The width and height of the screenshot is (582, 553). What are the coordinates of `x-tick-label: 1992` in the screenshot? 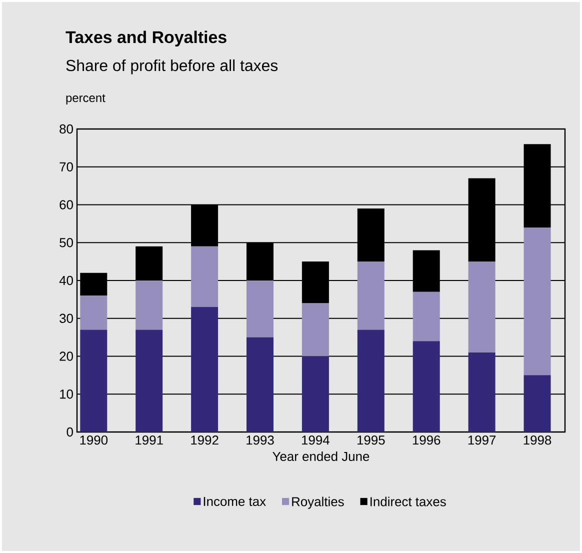 It's located at (204, 440).